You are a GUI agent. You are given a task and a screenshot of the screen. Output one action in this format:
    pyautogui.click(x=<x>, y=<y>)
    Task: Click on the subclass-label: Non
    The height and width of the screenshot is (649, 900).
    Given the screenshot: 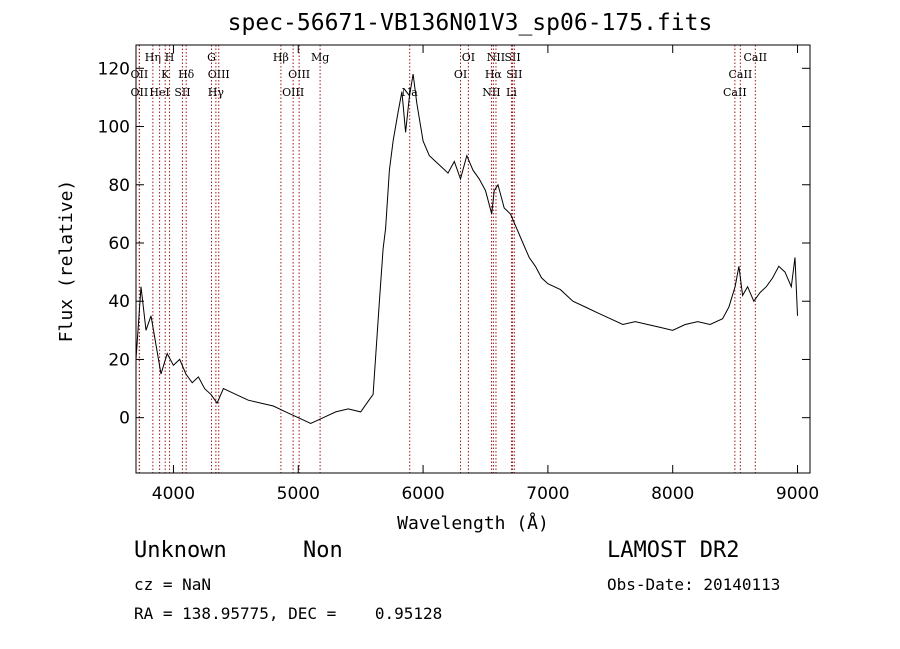 What is the action you would take?
    pyautogui.click(x=323, y=550)
    